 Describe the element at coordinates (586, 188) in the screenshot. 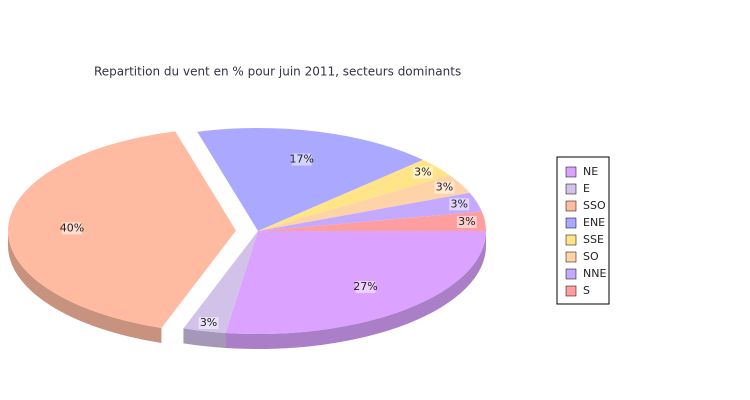

I see `legend-label: E` at that location.